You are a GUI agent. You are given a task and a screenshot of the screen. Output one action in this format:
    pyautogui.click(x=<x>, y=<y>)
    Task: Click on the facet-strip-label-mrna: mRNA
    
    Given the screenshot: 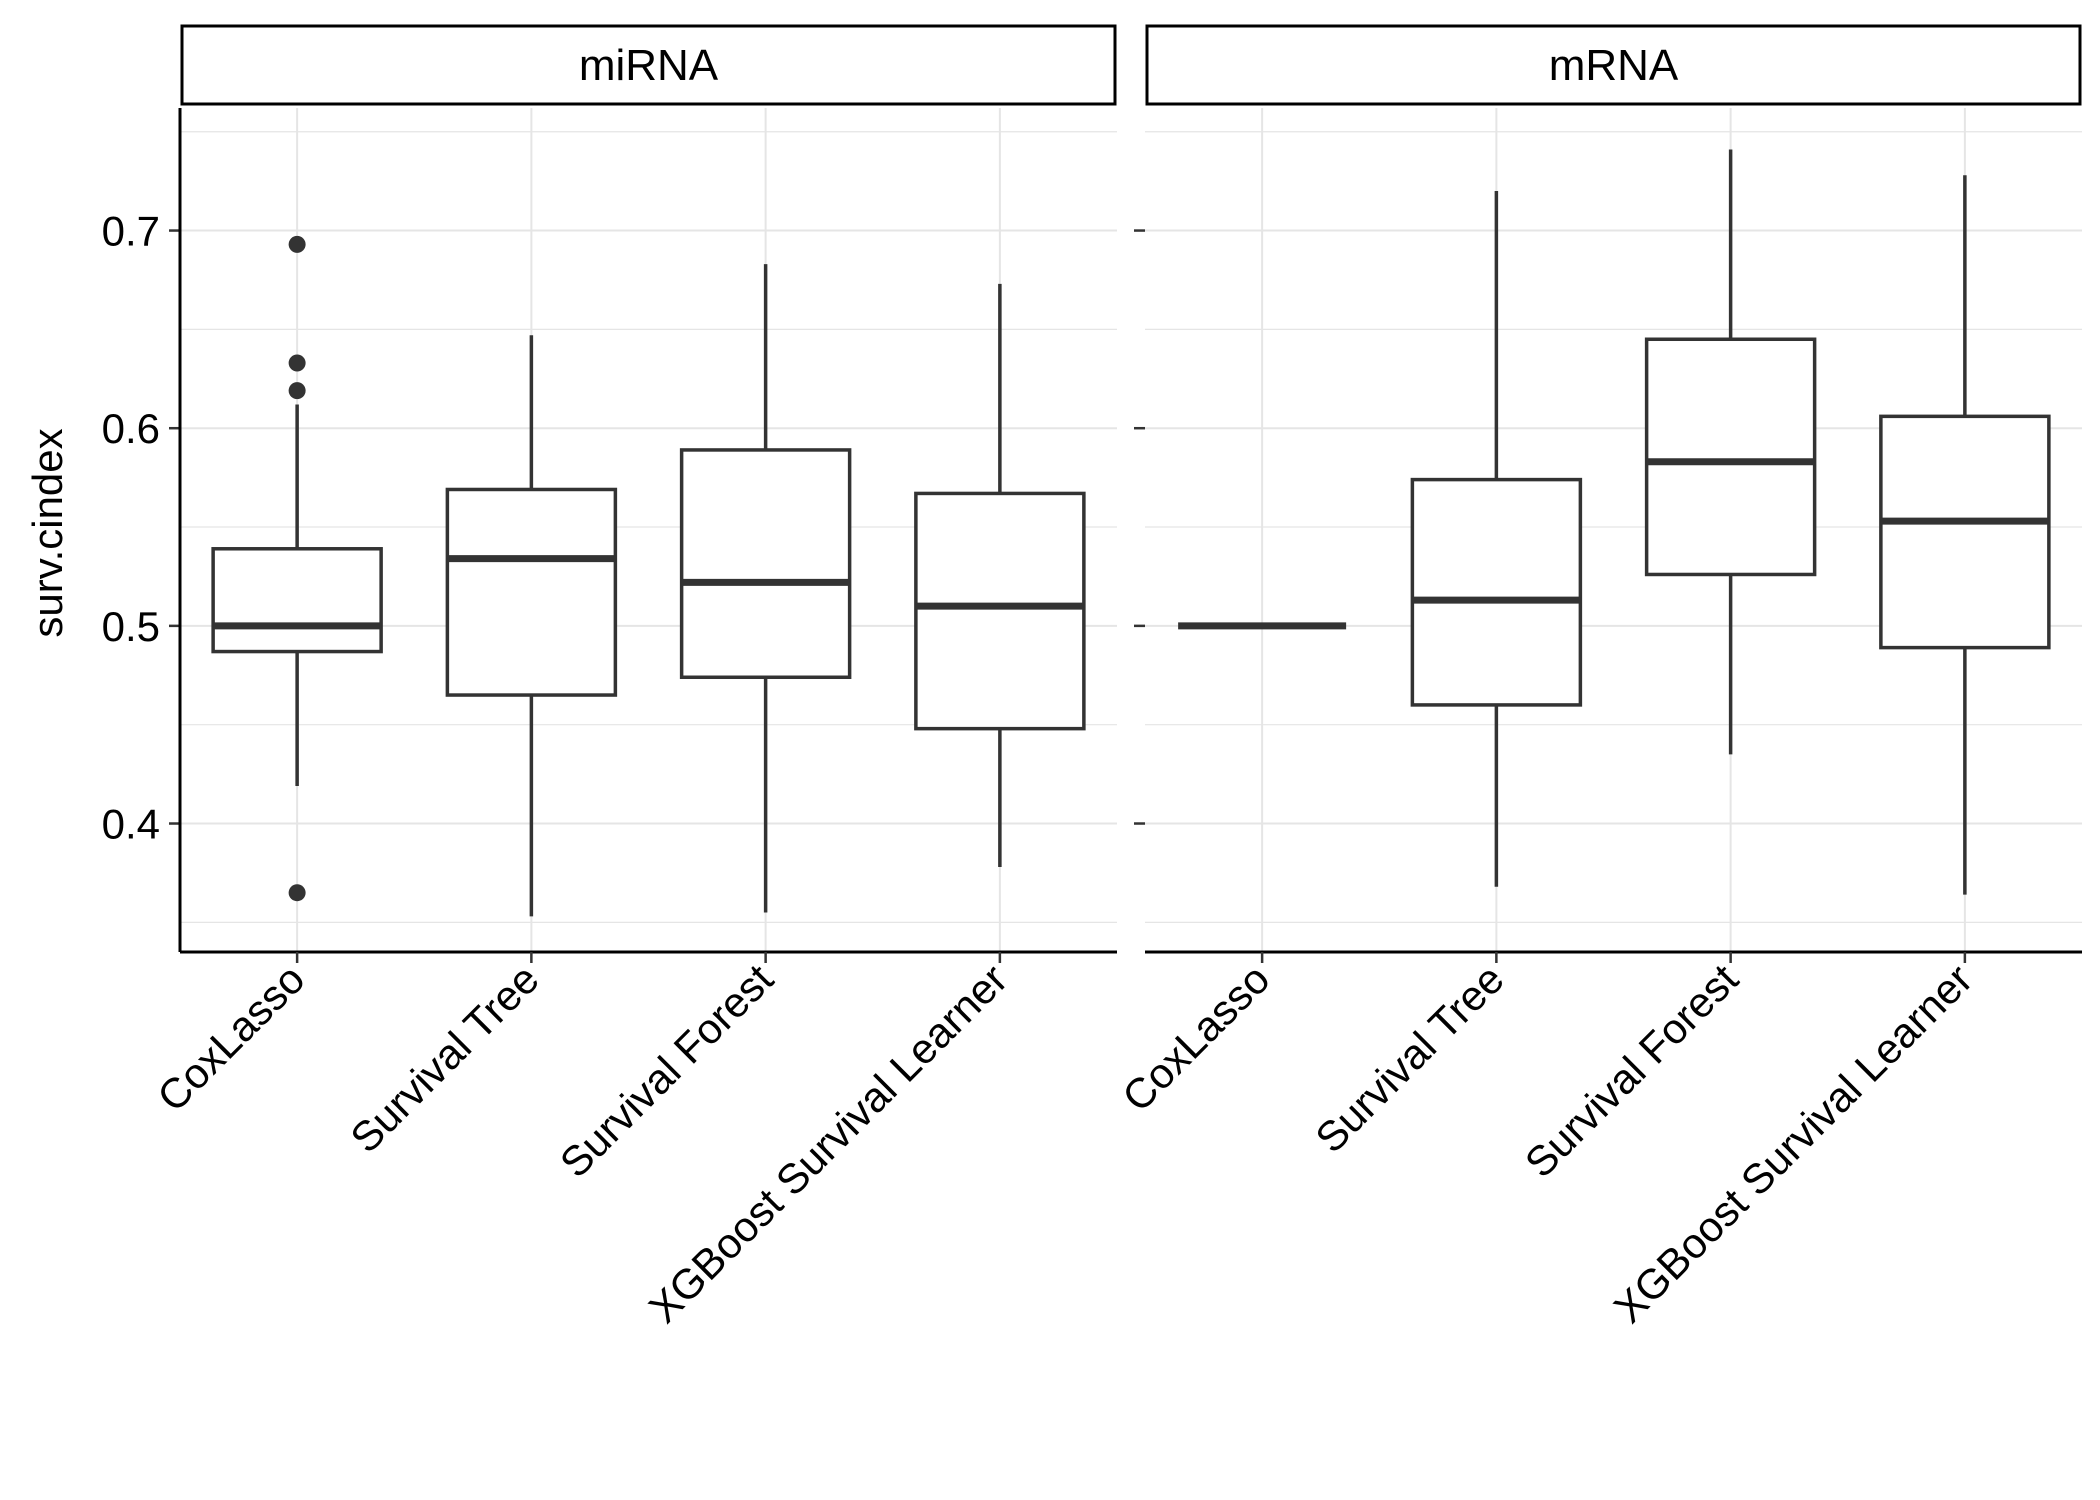 What is the action you would take?
    pyautogui.click(x=1614, y=65)
    